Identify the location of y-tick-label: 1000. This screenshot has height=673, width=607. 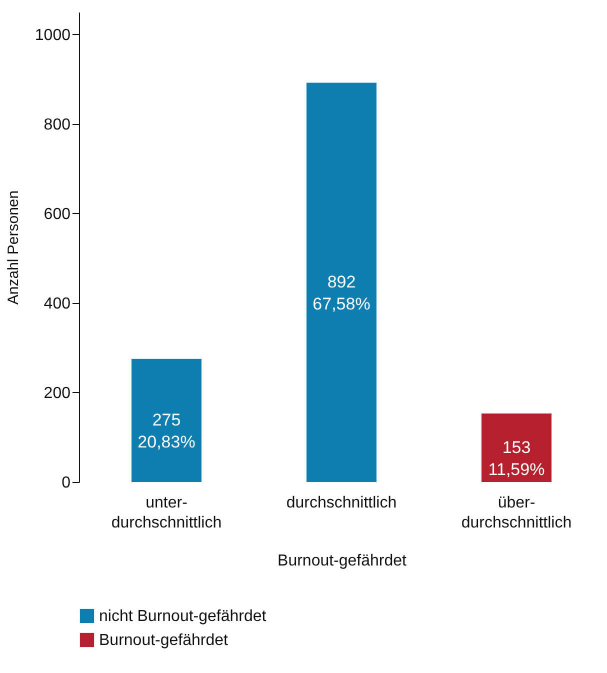
(52, 35).